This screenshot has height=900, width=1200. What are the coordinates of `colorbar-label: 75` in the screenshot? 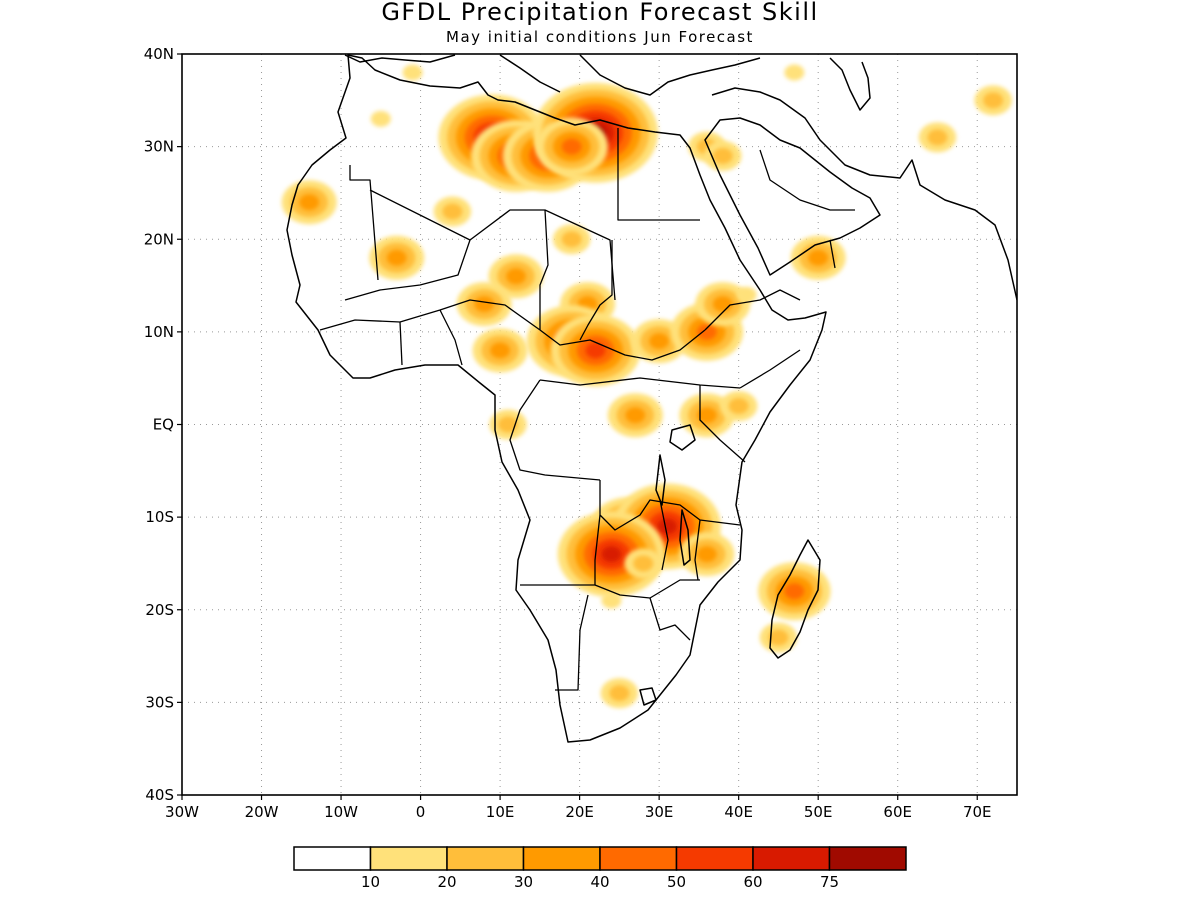 It's located at (829, 882).